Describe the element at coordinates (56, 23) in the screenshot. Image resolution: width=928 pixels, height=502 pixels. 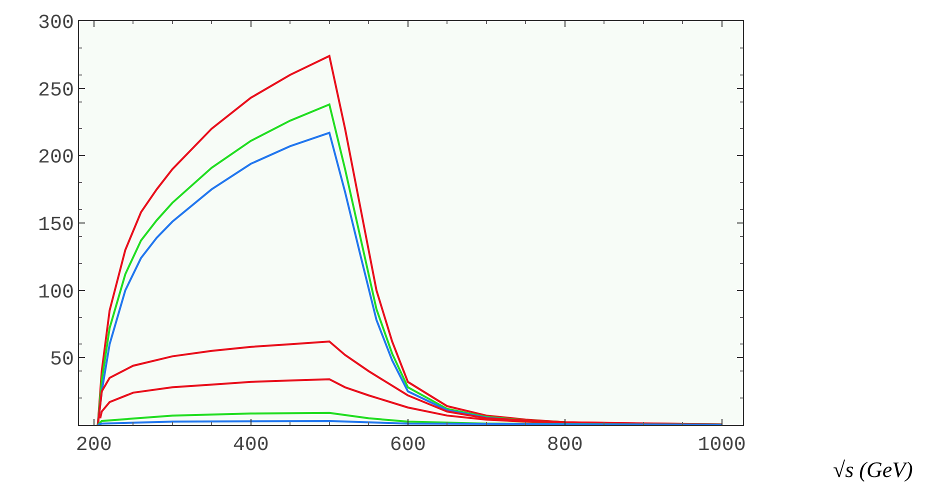
I see `y-tick-label: 300` at that location.